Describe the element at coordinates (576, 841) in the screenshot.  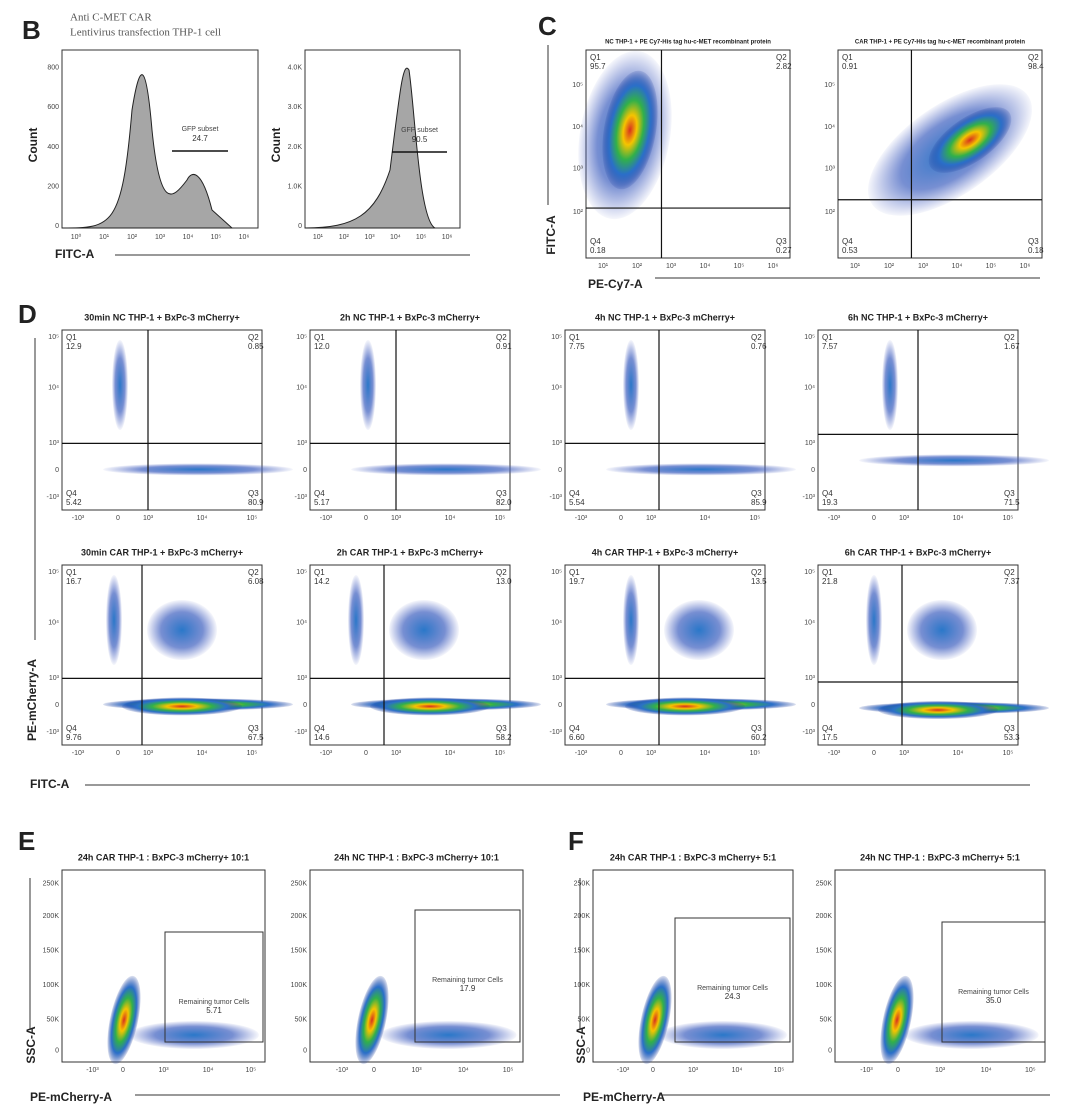
I see `panel-letter: F` at that location.